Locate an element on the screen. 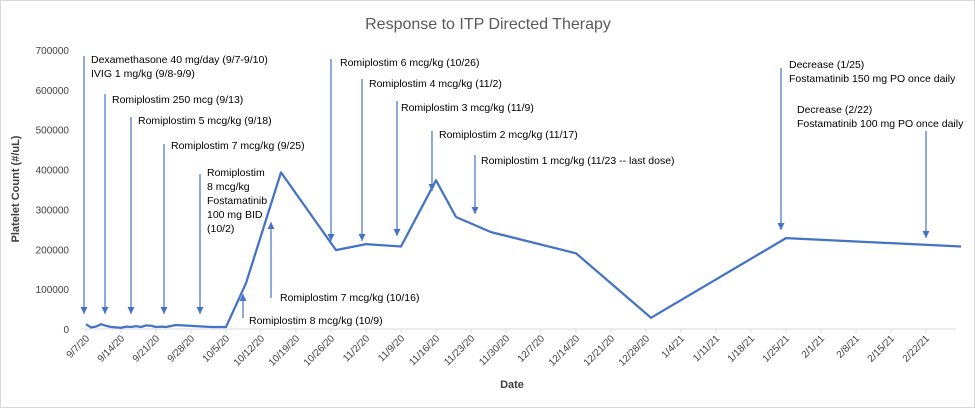 Image resolution: width=975 pixels, height=409 pixels. y-tick-label: 700000 is located at coordinates (53, 51).